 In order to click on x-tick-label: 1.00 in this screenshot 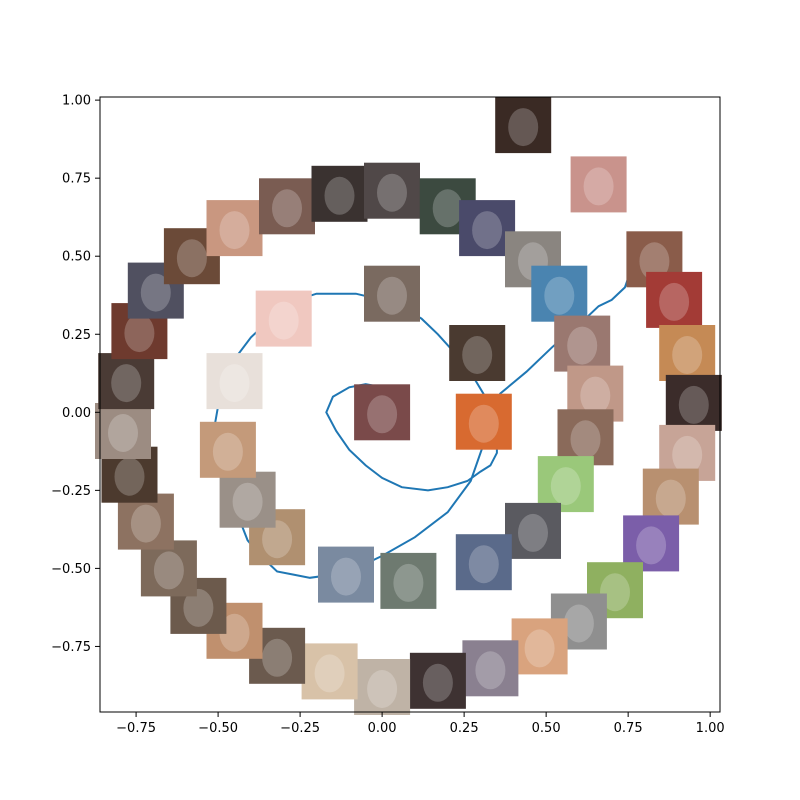, I will do `click(710, 728)`.